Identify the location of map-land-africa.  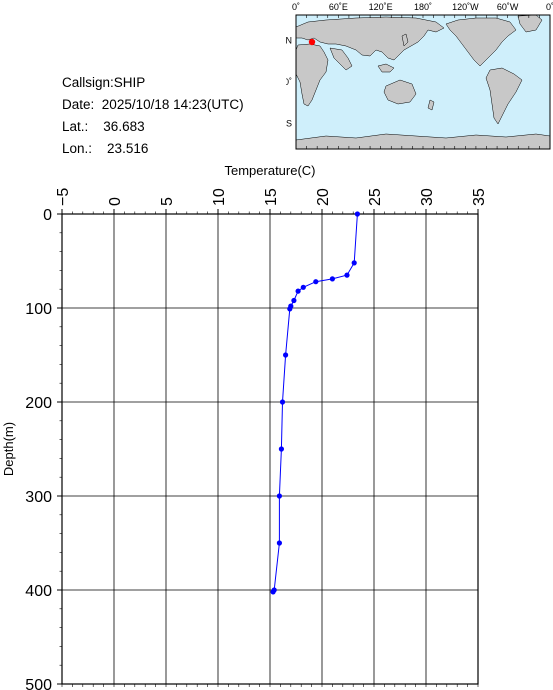
(312, 75).